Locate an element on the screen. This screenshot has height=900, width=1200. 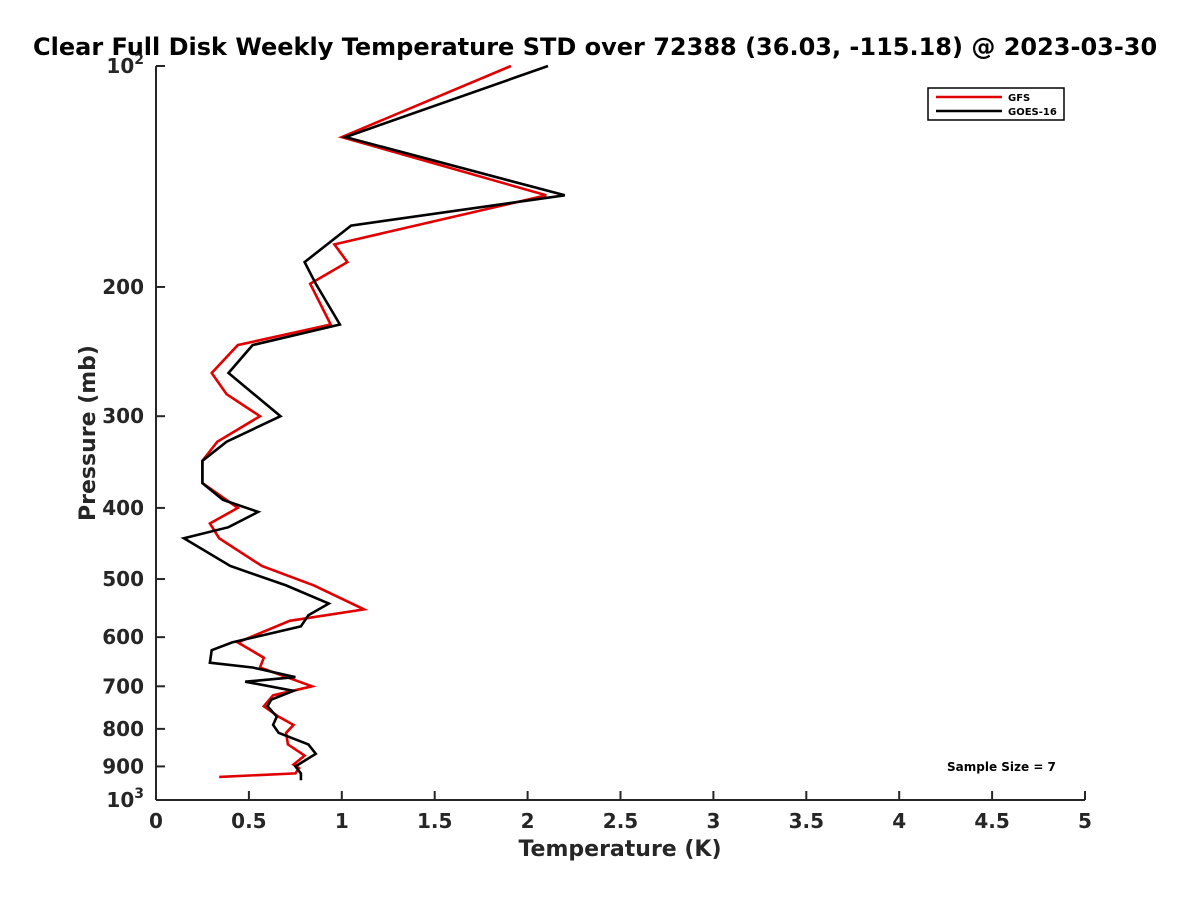
x-tick-label: 4 is located at coordinates (899, 821).